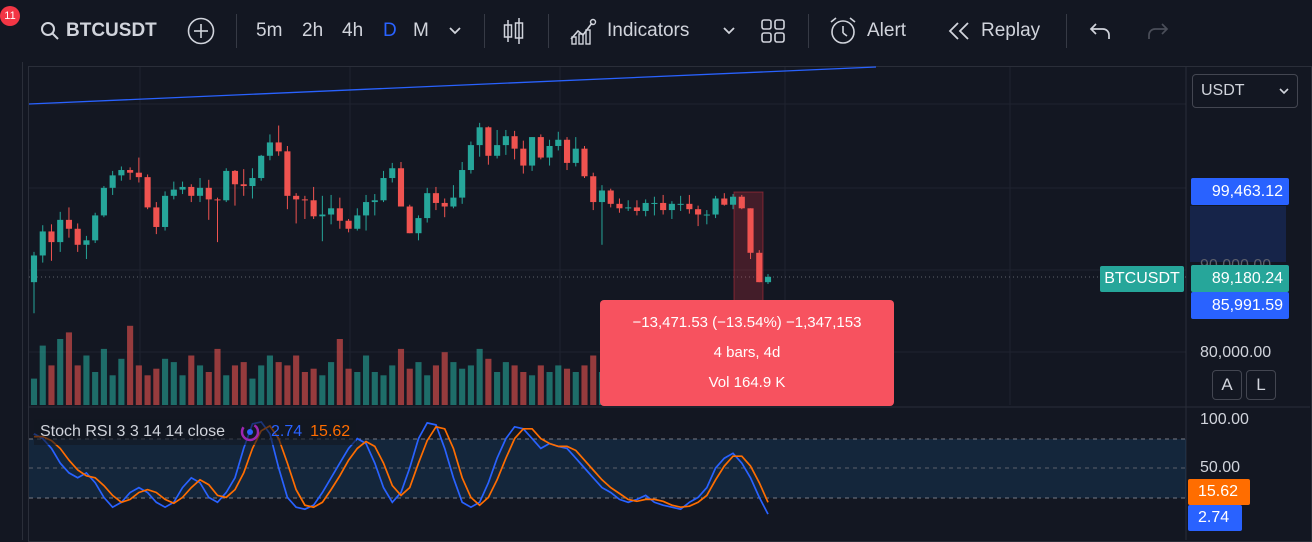 Image resolution: width=1312 pixels, height=542 pixels. What do you see at coordinates (1142, 279) in the screenshot?
I see `symbol-tag: BTCUSDT` at bounding box center [1142, 279].